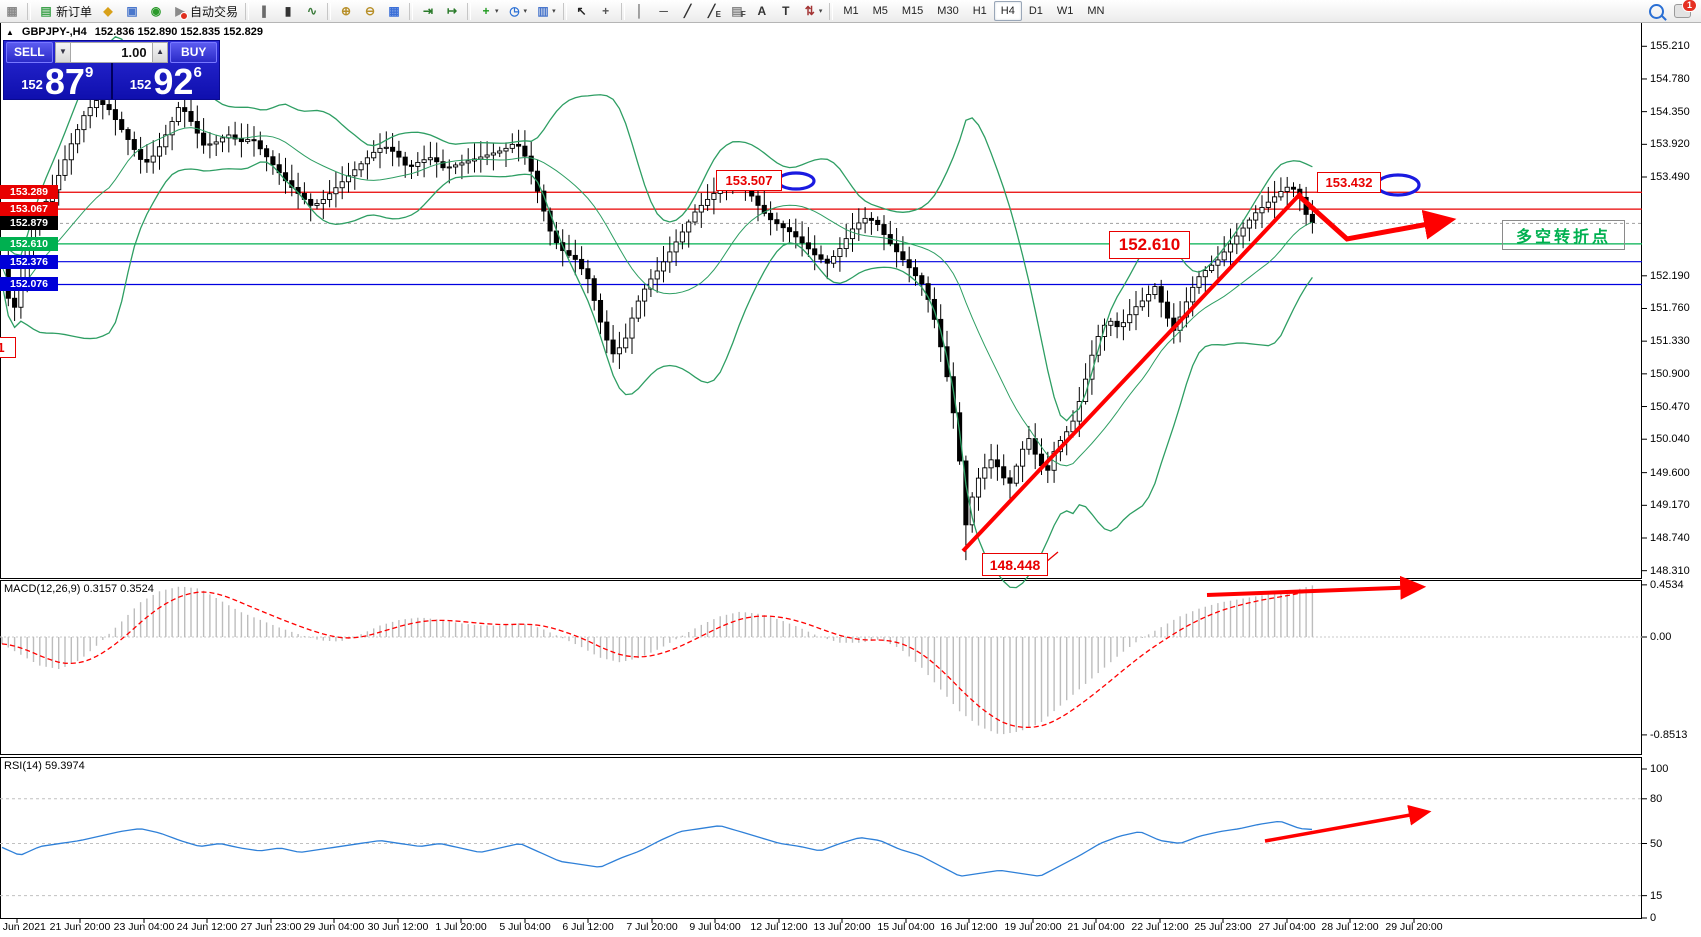 The height and width of the screenshot is (937, 1701). Describe the element at coordinates (29, 52) in the screenshot. I see `sell-button: SELL` at that location.